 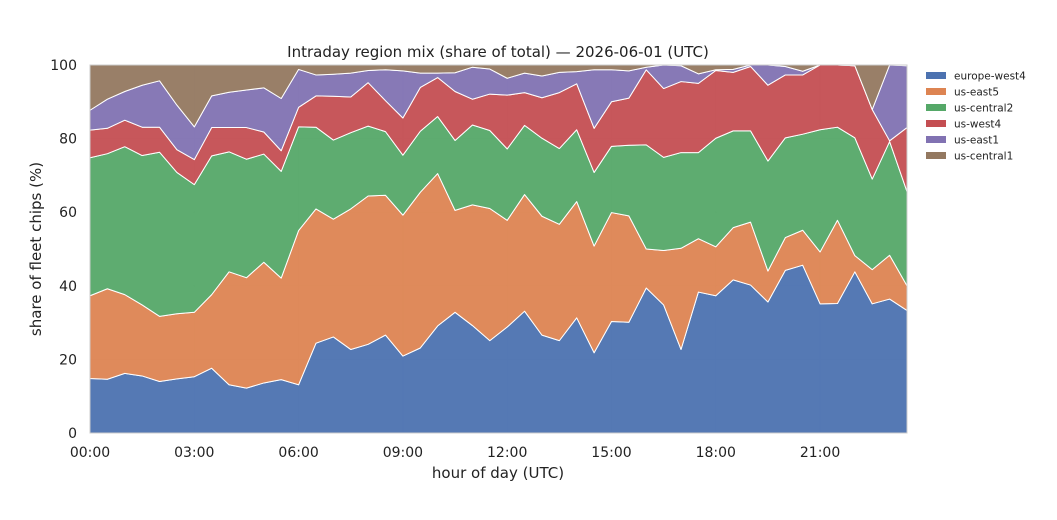 What do you see at coordinates (716, 453) in the screenshot?
I see `x-tick-label: 18:00` at bounding box center [716, 453].